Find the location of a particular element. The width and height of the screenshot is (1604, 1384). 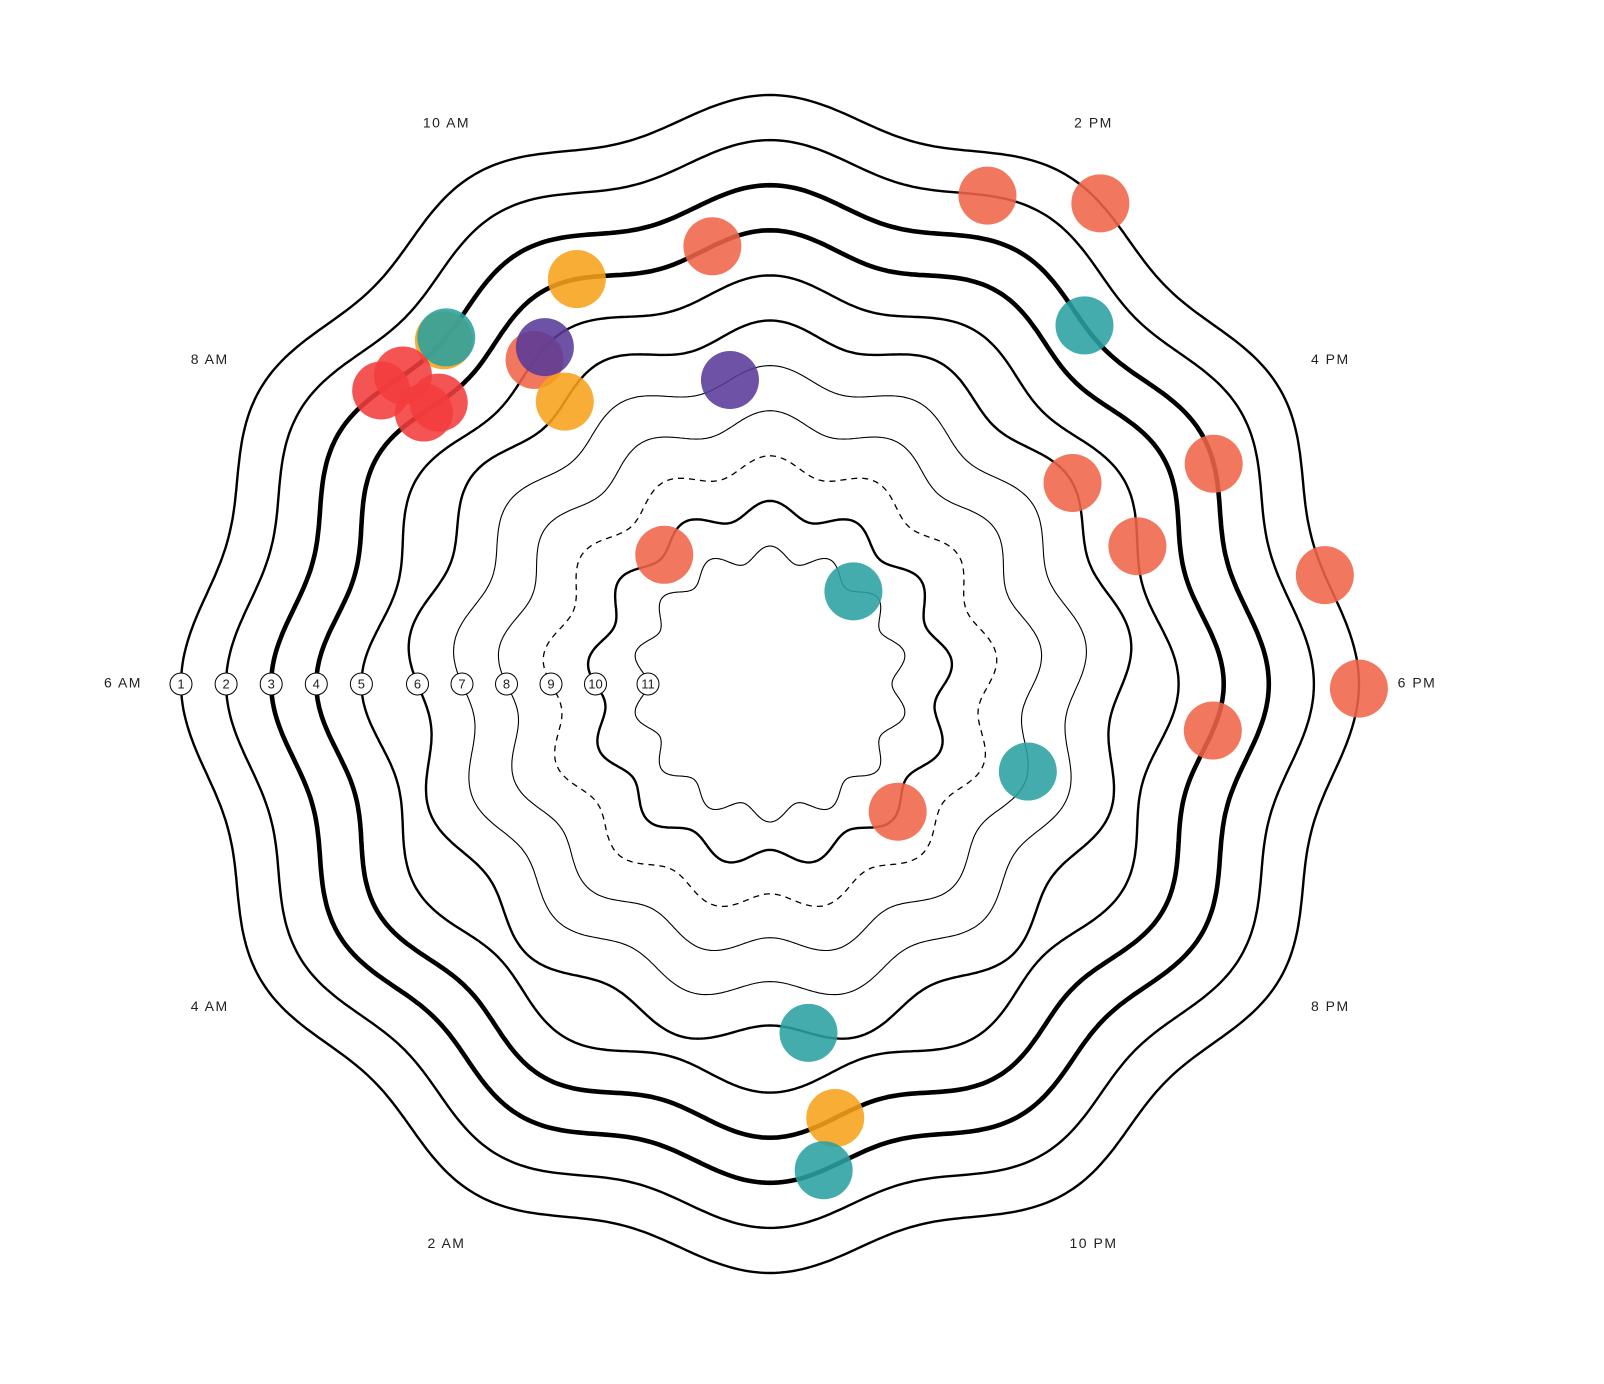

hour-label: 2 PM is located at coordinates (1093, 122).